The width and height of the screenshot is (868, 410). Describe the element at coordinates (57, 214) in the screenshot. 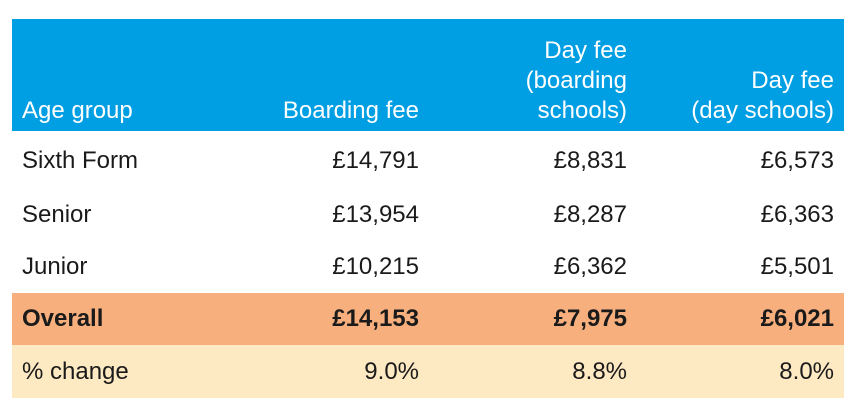

I see `row-label: Senior` at that location.